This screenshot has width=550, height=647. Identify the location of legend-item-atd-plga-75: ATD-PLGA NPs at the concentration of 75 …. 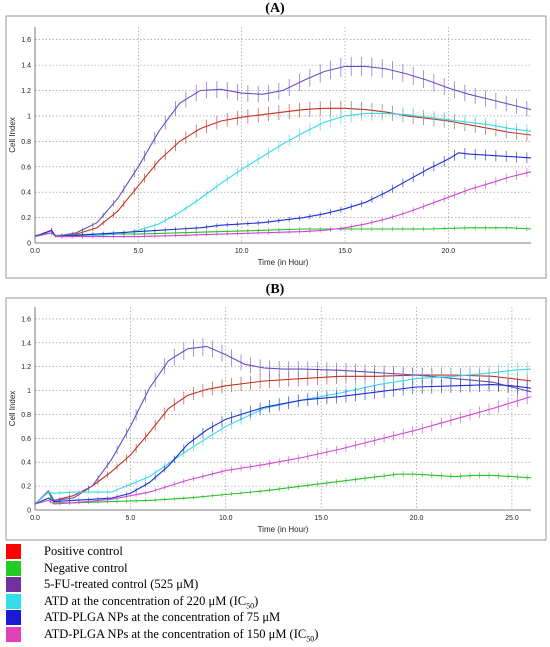
(276, 617).